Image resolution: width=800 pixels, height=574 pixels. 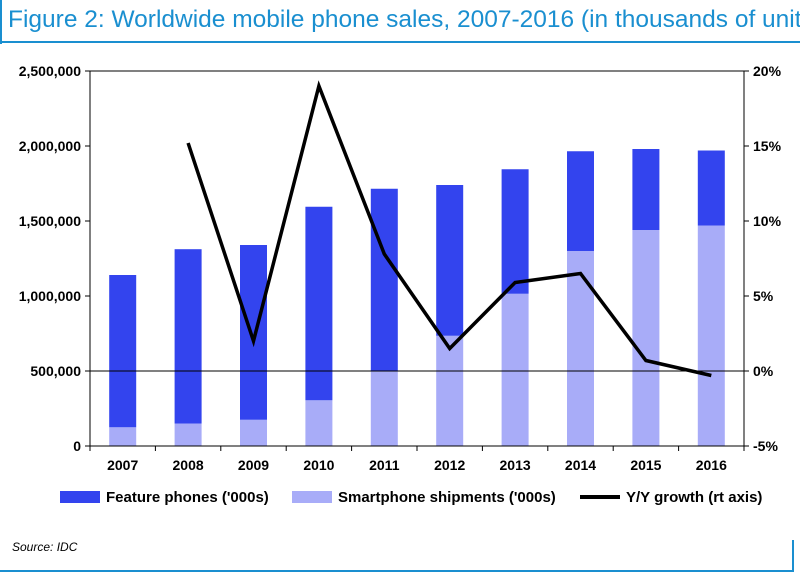 I want to click on legend-item-growth: Y/Y growth (rt axis), so click(x=671, y=497).